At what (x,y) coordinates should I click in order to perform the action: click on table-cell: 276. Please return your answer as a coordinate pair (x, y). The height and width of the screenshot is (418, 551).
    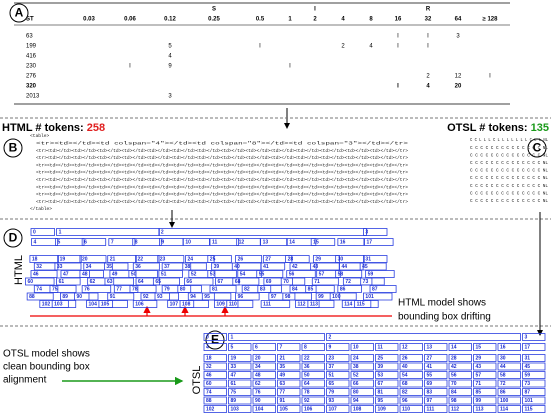
    Looking at the image, I should click on (31, 77).